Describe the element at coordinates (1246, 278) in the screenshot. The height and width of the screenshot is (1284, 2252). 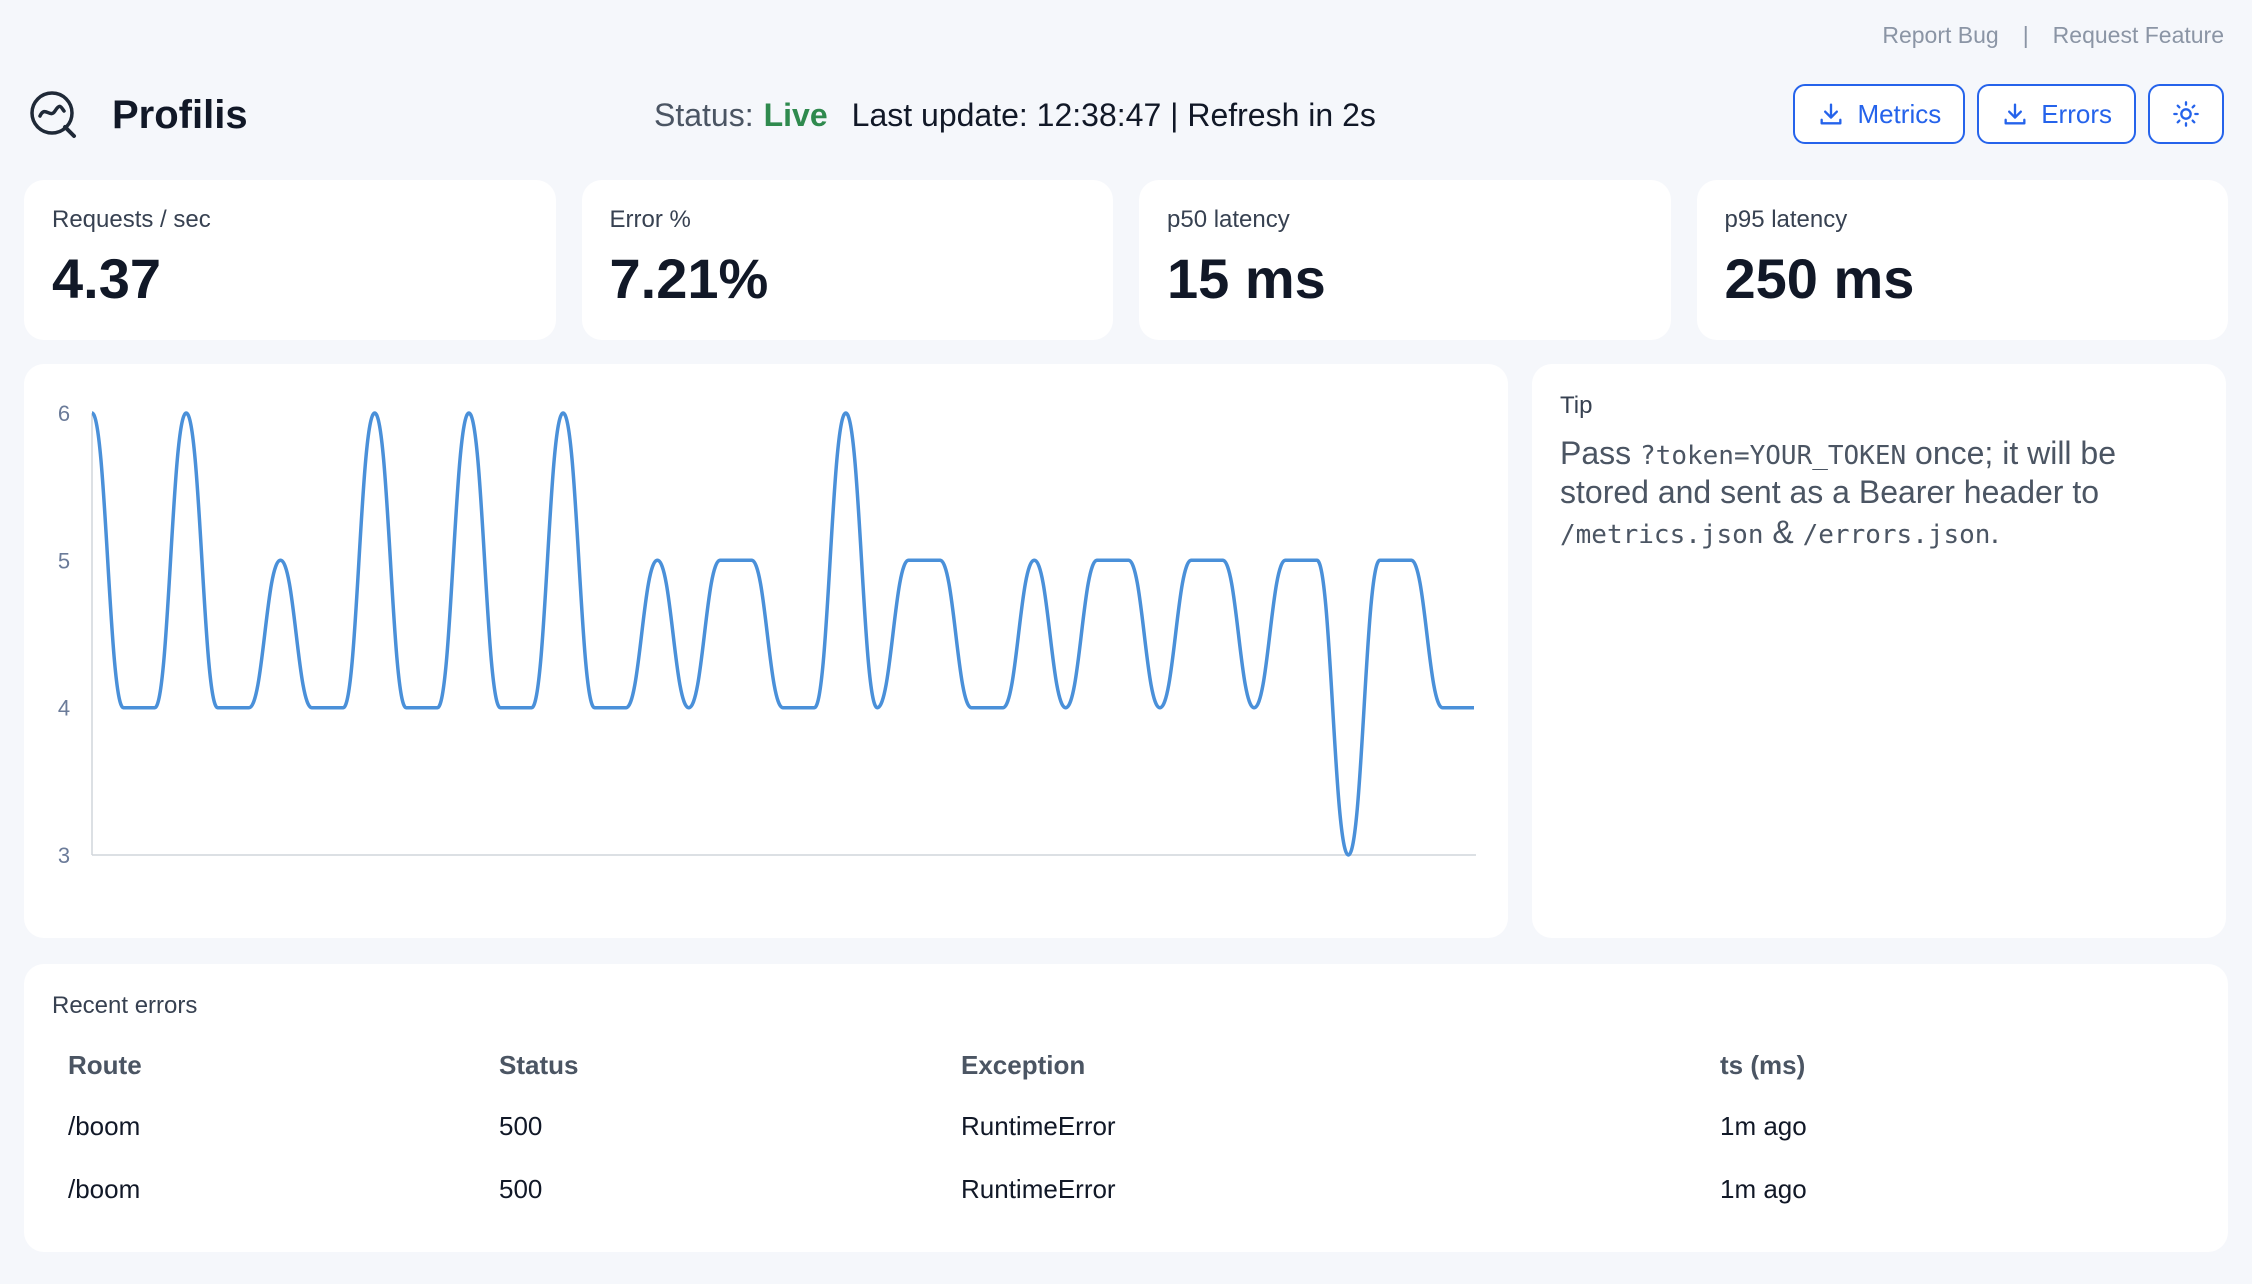
I see `kpi-value: 15 ms` at that location.